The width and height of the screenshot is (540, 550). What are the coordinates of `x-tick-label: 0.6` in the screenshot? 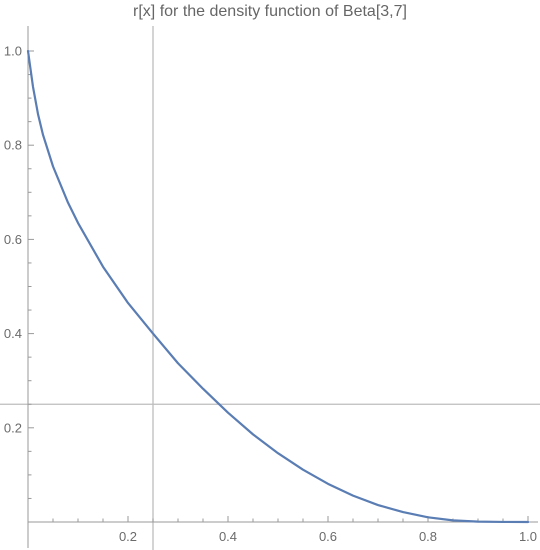 It's located at (328, 536).